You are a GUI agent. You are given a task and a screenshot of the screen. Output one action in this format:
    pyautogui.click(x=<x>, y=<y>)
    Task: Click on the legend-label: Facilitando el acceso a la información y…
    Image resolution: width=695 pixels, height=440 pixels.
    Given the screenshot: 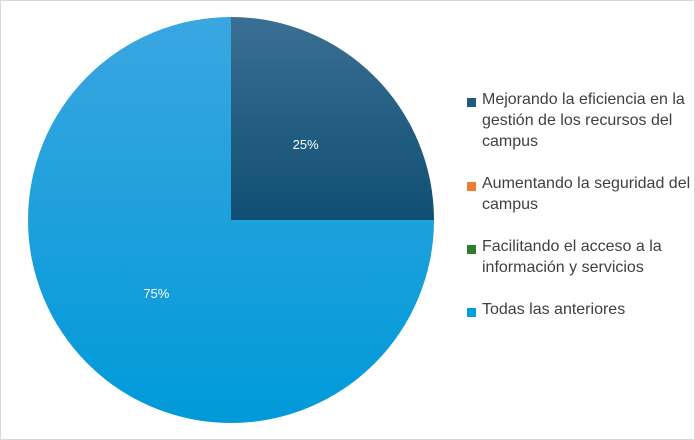 What is the action you would take?
    pyautogui.click(x=572, y=257)
    